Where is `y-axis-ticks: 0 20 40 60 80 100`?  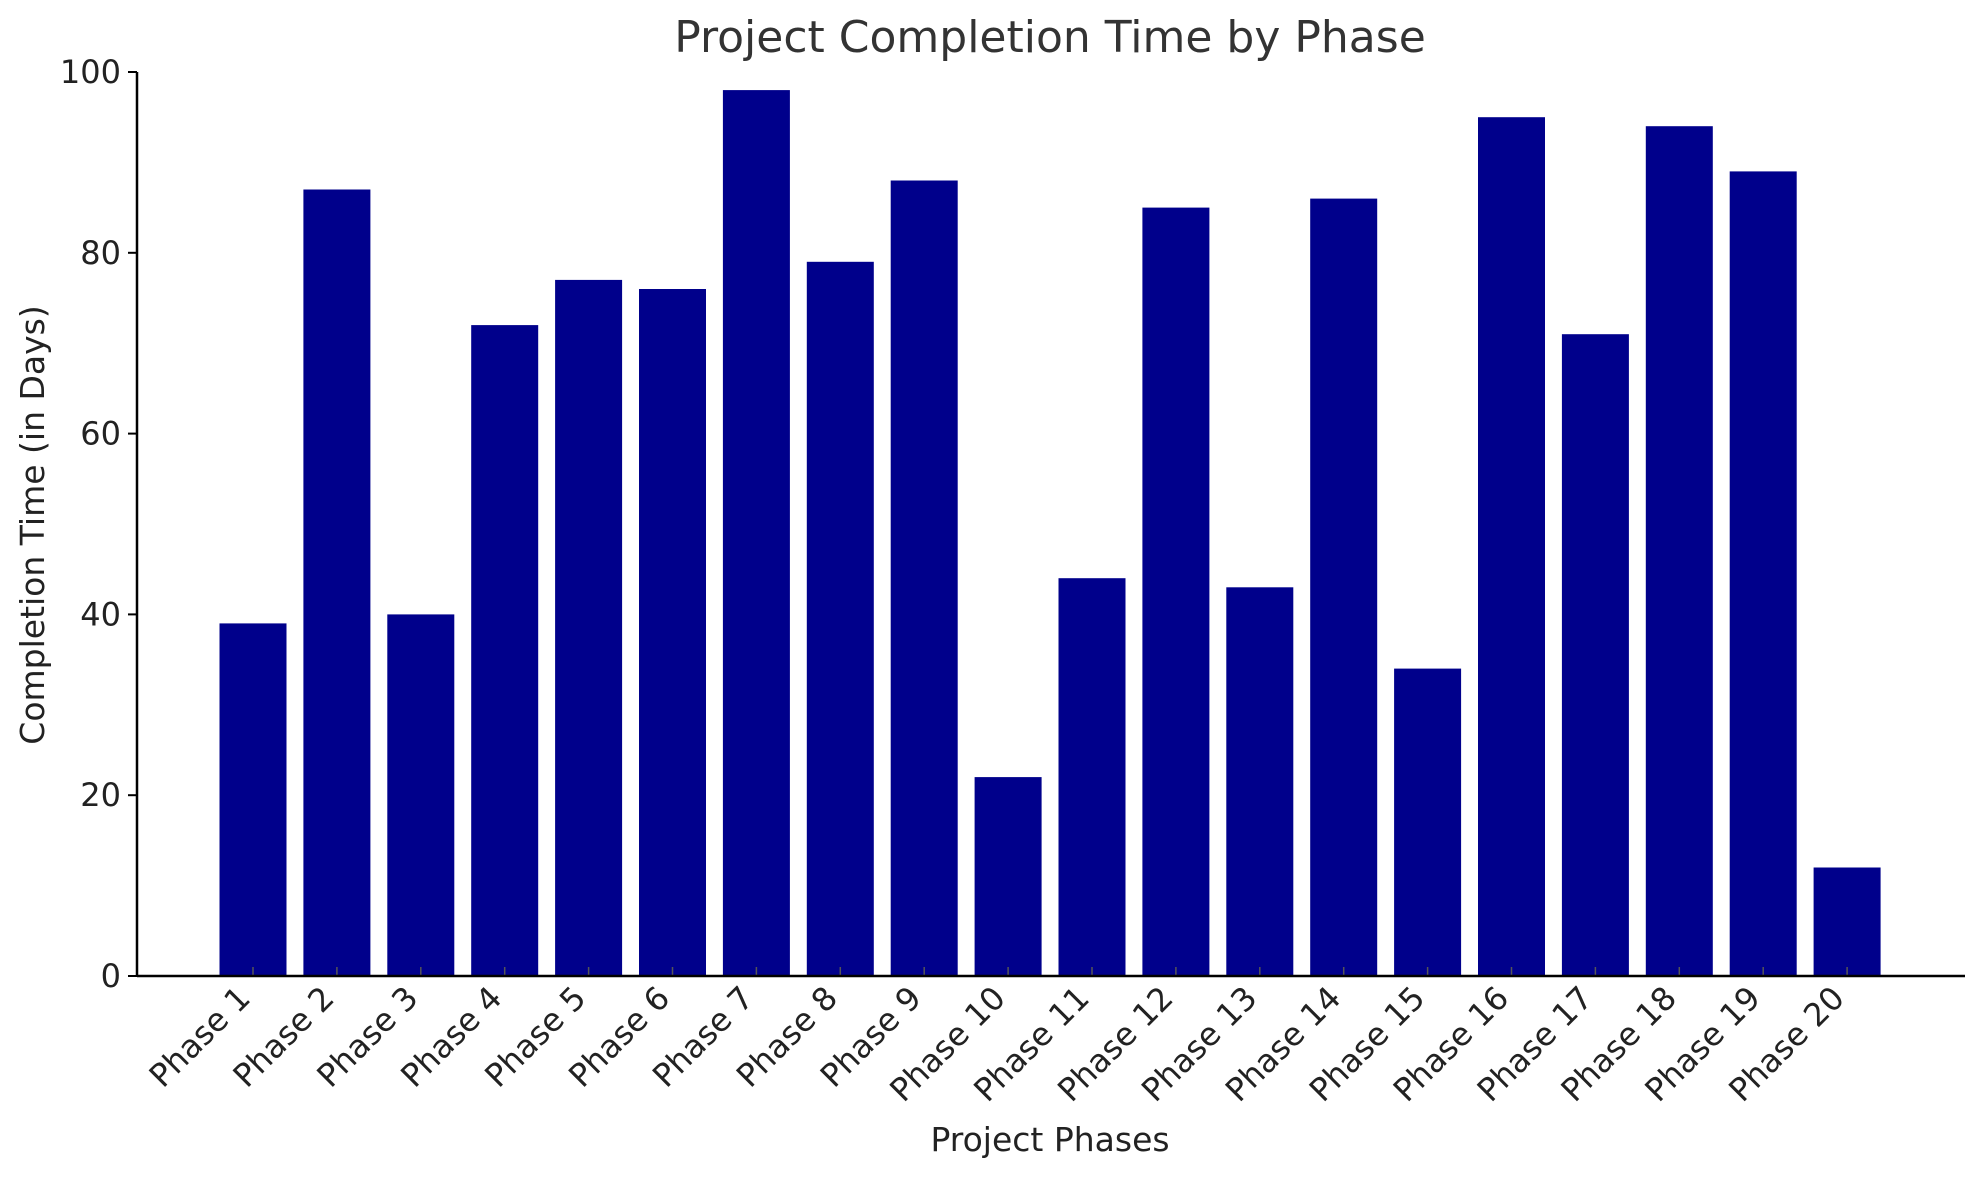 y-axis-ticks: 0 20 40 60 80 100 is located at coordinates (98, 524).